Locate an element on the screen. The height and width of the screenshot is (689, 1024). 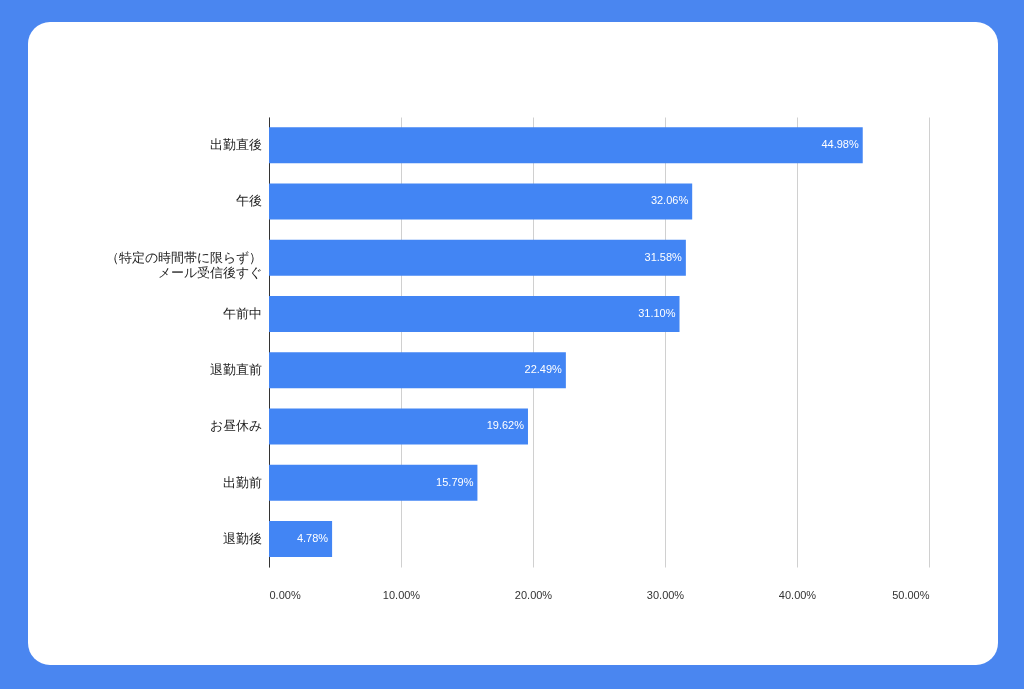
data-label: 31.58% is located at coordinates (663, 256).